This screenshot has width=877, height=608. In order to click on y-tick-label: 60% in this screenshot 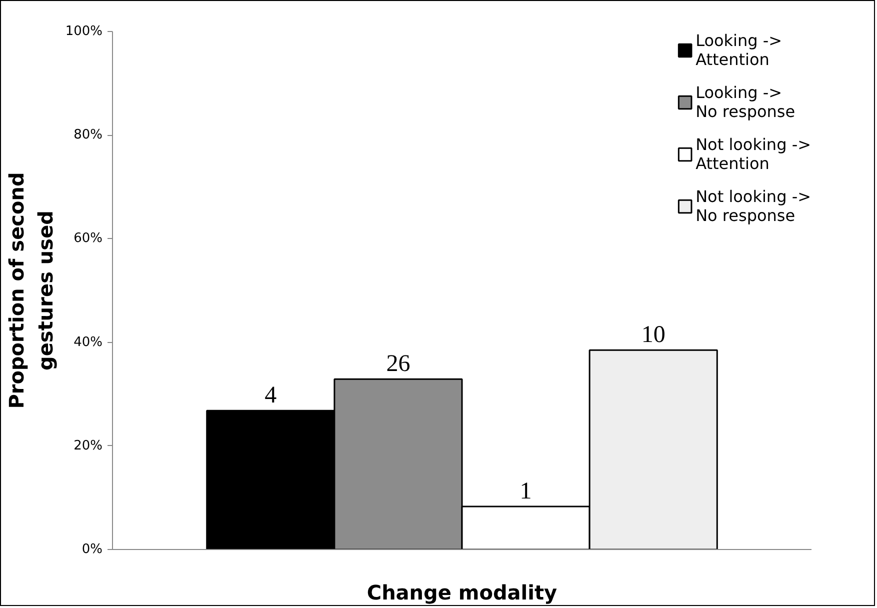, I will do `click(88, 238)`.